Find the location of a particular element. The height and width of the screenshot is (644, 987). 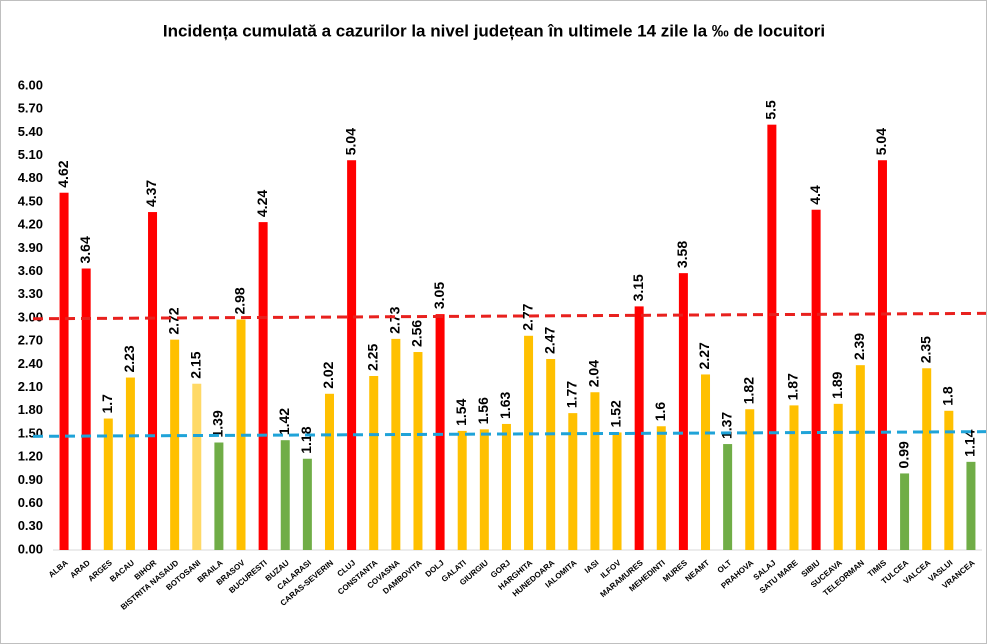

data-label: 3.05 is located at coordinates (439, 295).